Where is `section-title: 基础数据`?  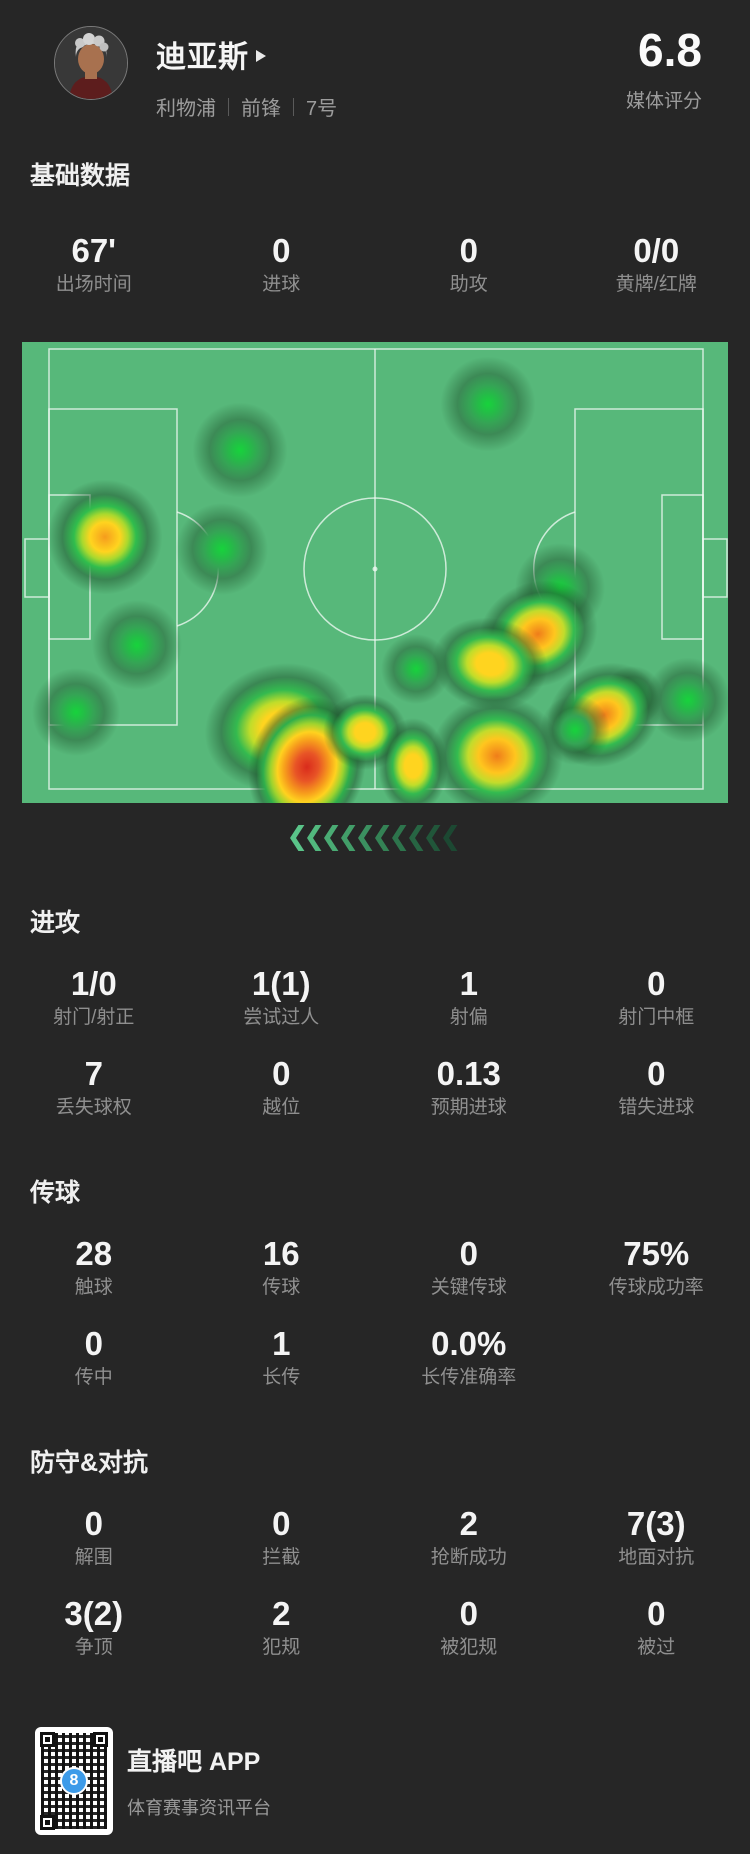 section-title: 基础数据 is located at coordinates (80, 176).